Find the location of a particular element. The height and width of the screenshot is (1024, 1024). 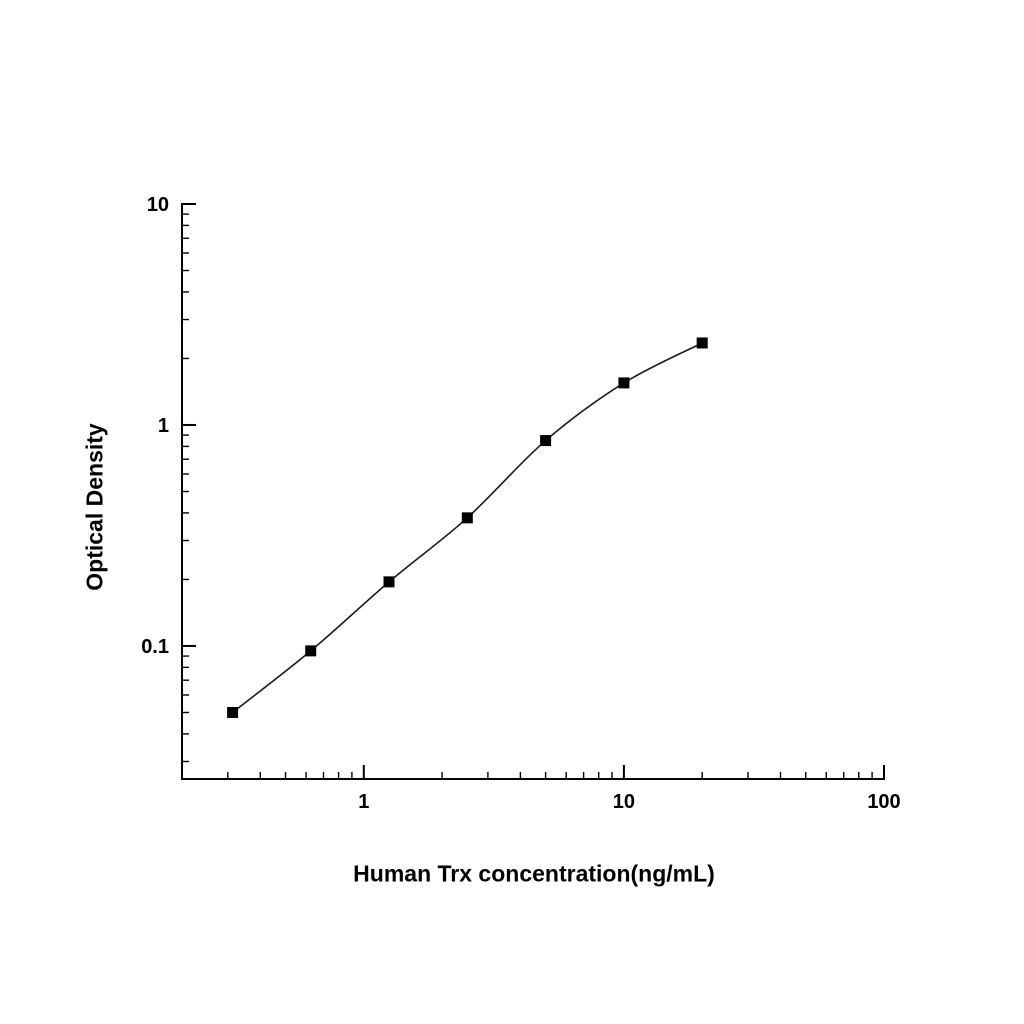

y-axis-title: Optical Density is located at coordinates (94, 507).